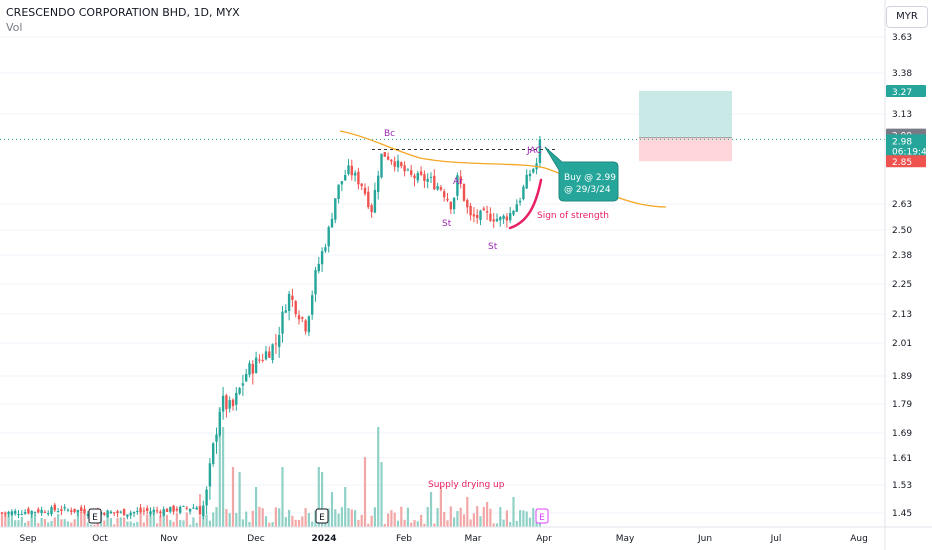  I want to click on price-axis-tick: 2.01, so click(902, 344).